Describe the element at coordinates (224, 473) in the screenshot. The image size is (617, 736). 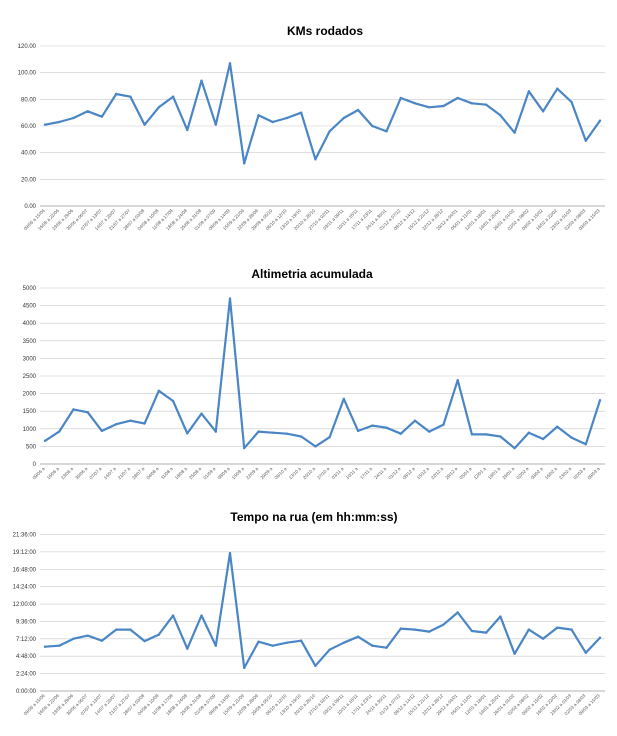
I see `x-tick-label: 08/09 a` at that location.